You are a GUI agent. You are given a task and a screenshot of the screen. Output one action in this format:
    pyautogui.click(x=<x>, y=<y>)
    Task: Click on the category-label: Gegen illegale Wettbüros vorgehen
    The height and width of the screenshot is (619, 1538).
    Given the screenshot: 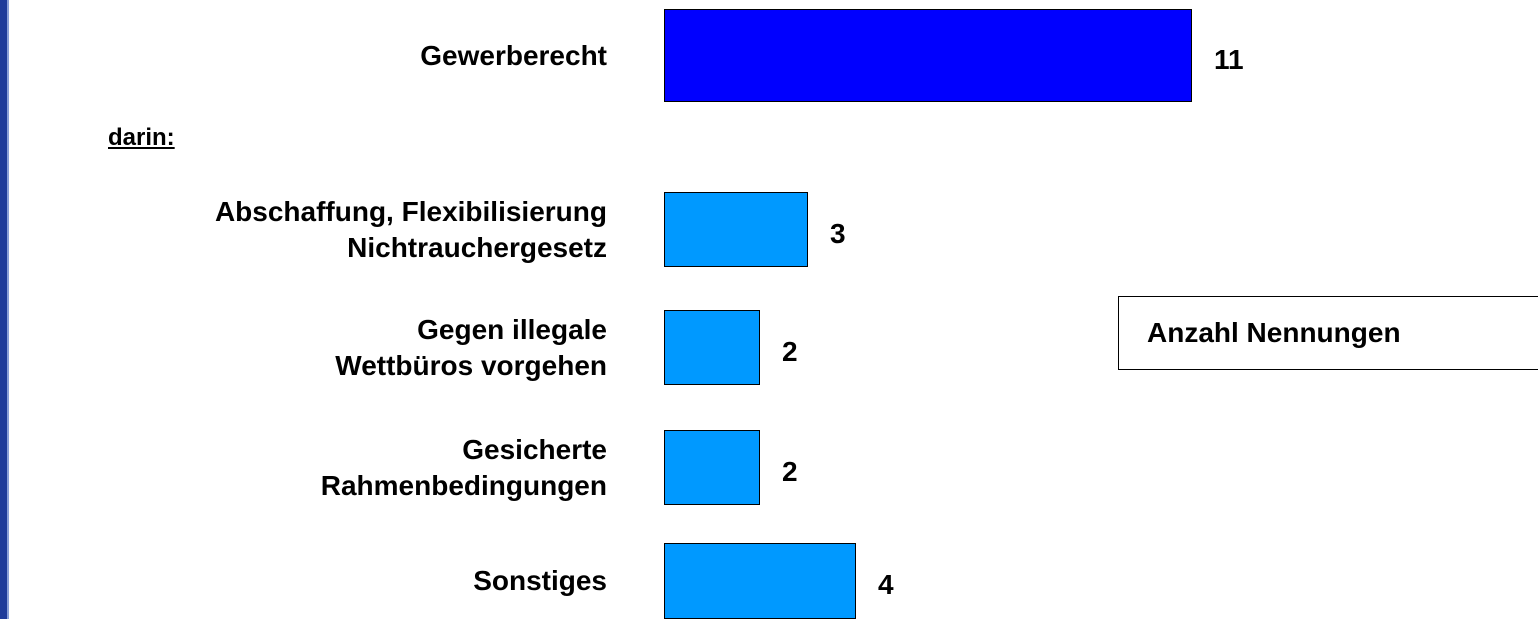 What is the action you would take?
    pyautogui.click(x=471, y=347)
    